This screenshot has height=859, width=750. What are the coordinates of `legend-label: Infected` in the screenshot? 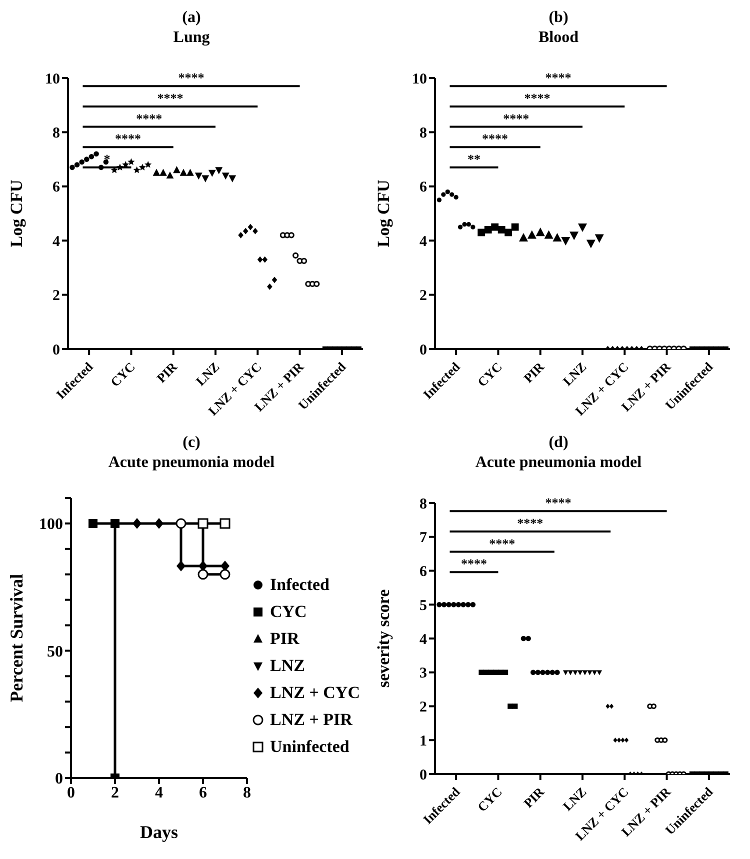 It's located at (300, 585).